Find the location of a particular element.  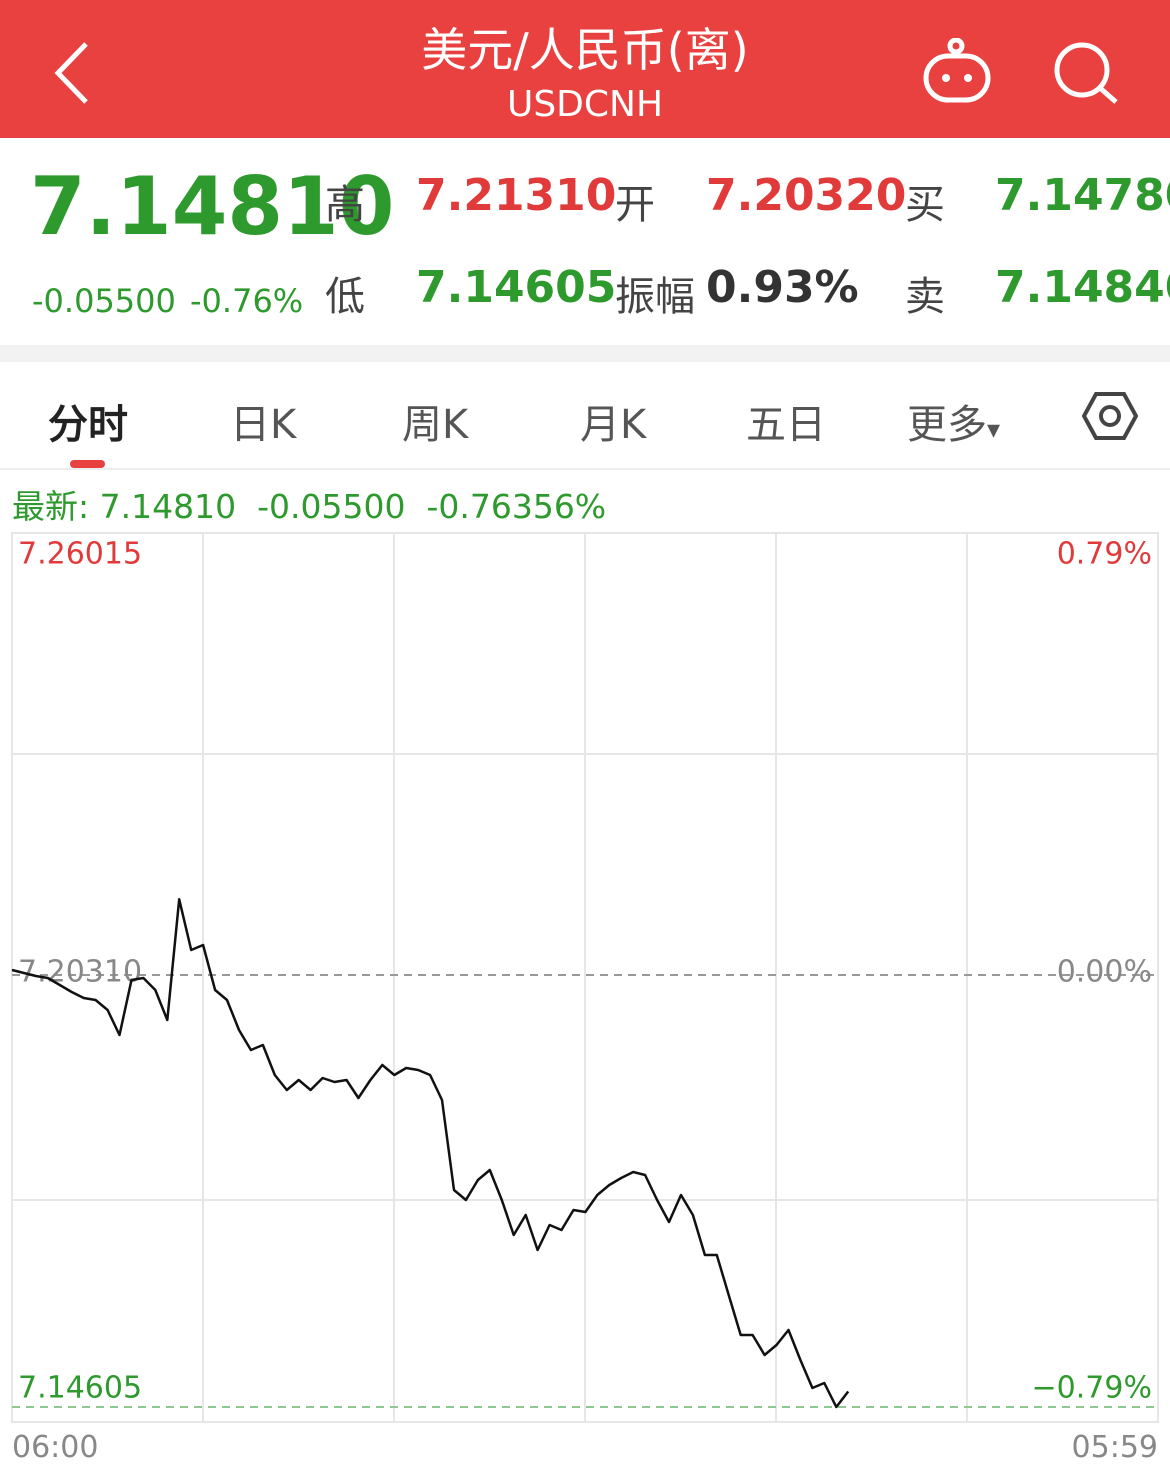

header-bar: 美元/人民币(离) USDCNH is located at coordinates (585, 69).